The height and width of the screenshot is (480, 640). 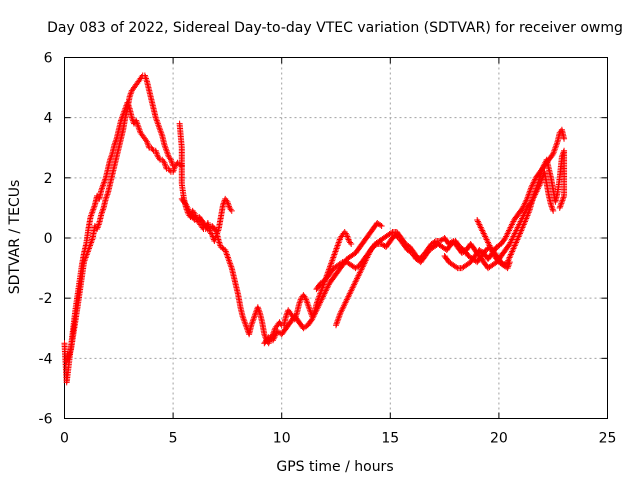 What do you see at coordinates (120, 218) in the screenshot?
I see `series-arc2` at bounding box center [120, 218].